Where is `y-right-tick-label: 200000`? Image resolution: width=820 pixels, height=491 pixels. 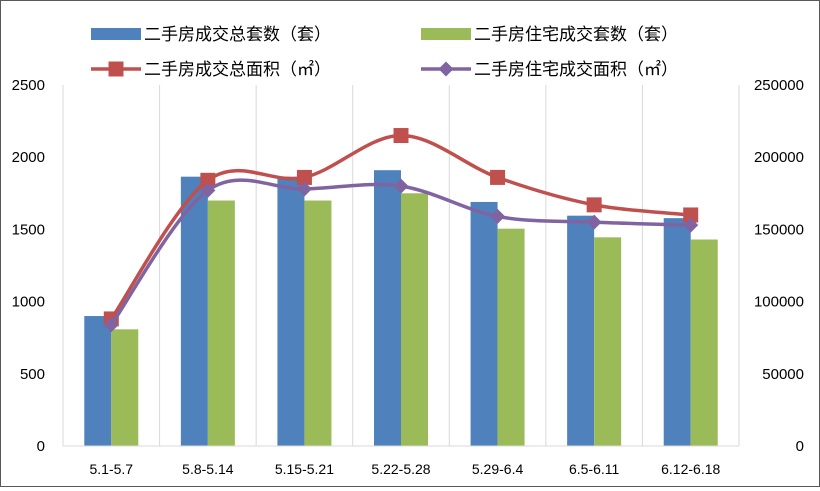
y-right-tick-label: 200000 is located at coordinates (779, 157).